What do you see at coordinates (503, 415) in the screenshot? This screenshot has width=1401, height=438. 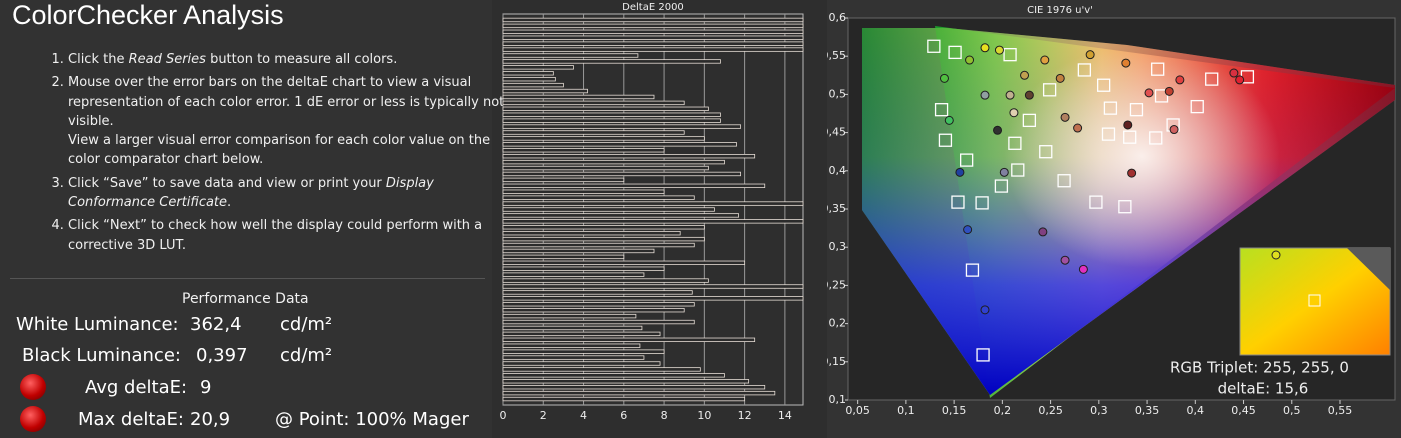 I see `x-tick-label: 0` at bounding box center [503, 415].